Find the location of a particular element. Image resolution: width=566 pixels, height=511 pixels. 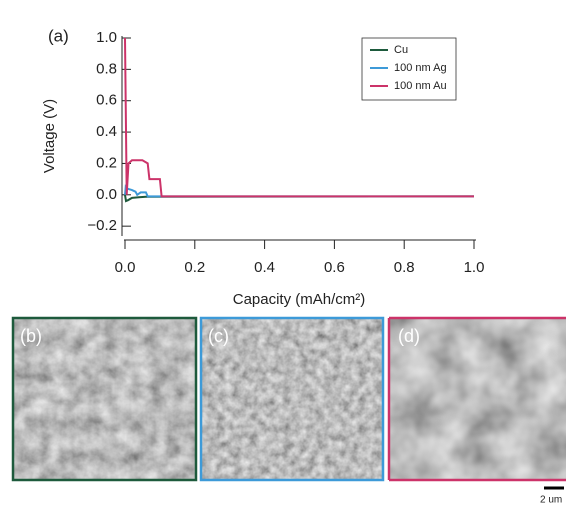

y-tick-label: −0.2 is located at coordinates (102, 225).